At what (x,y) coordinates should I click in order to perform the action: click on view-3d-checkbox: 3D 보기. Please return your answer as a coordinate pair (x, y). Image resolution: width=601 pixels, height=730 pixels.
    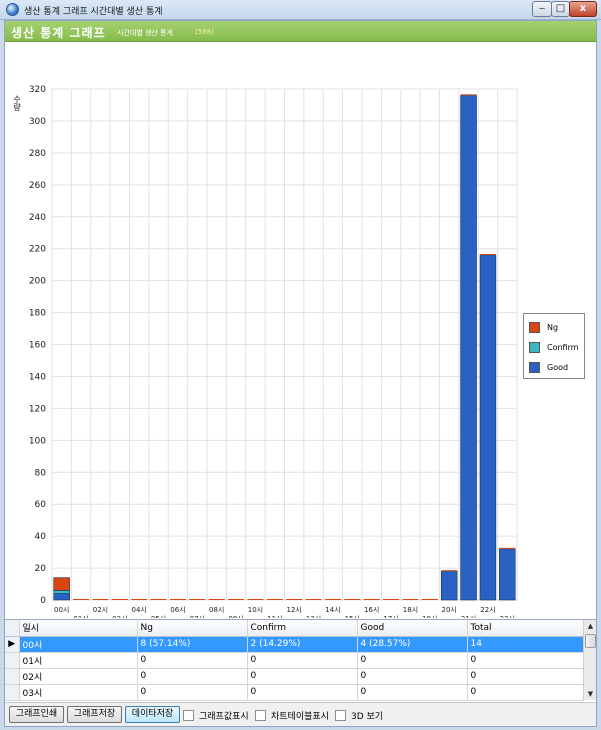
    Looking at the image, I should click on (359, 715).